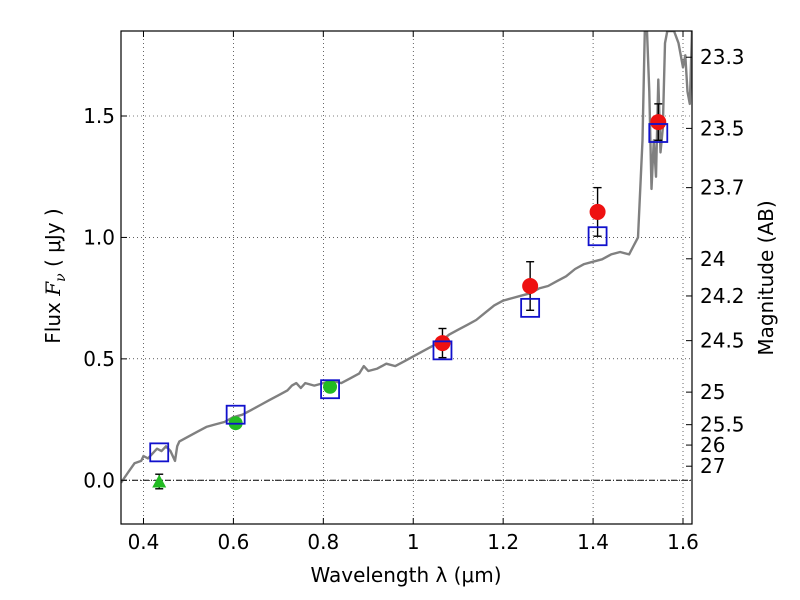 The height and width of the screenshot is (600, 800). Describe the element at coordinates (99, 359) in the screenshot. I see `y-tick-label: 0.5` at that location.